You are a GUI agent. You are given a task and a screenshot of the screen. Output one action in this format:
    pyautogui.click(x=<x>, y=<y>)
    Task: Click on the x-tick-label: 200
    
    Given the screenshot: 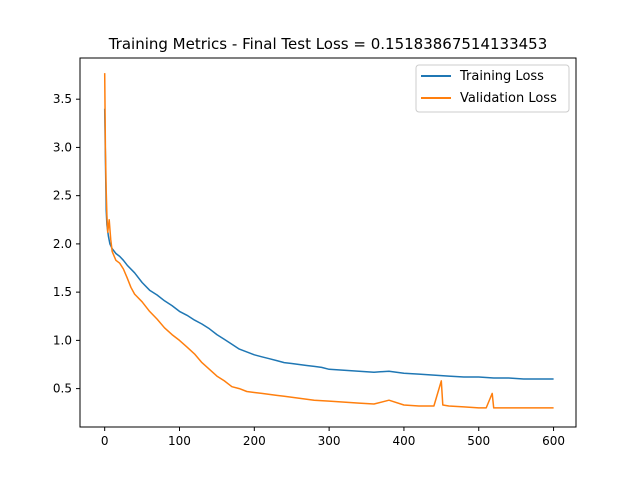 What is the action you would take?
    pyautogui.click(x=254, y=441)
    